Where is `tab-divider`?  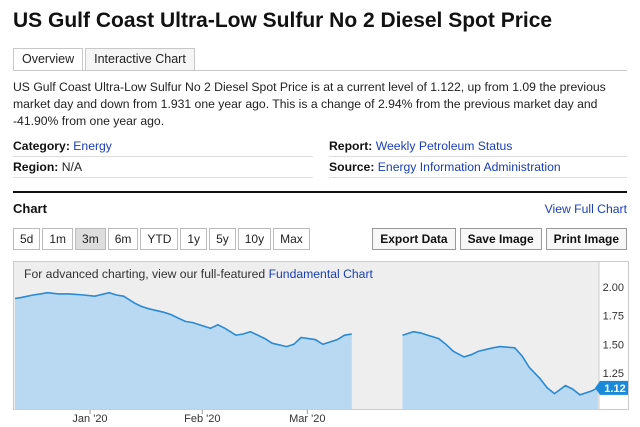
tab-divider is located at coordinates (320, 70).